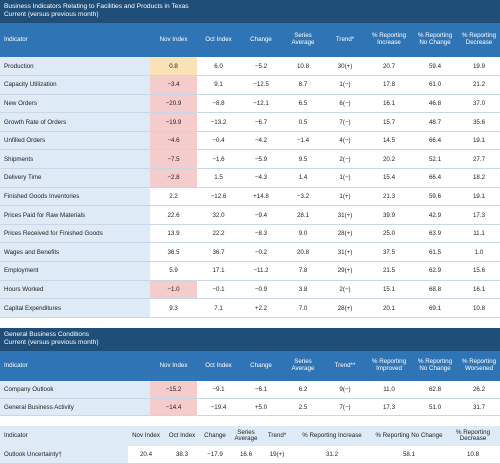 This screenshot has width=500, height=464. What do you see at coordinates (173, 407) in the screenshot?
I see `nov-index-cell: −14.4` at bounding box center [173, 407].